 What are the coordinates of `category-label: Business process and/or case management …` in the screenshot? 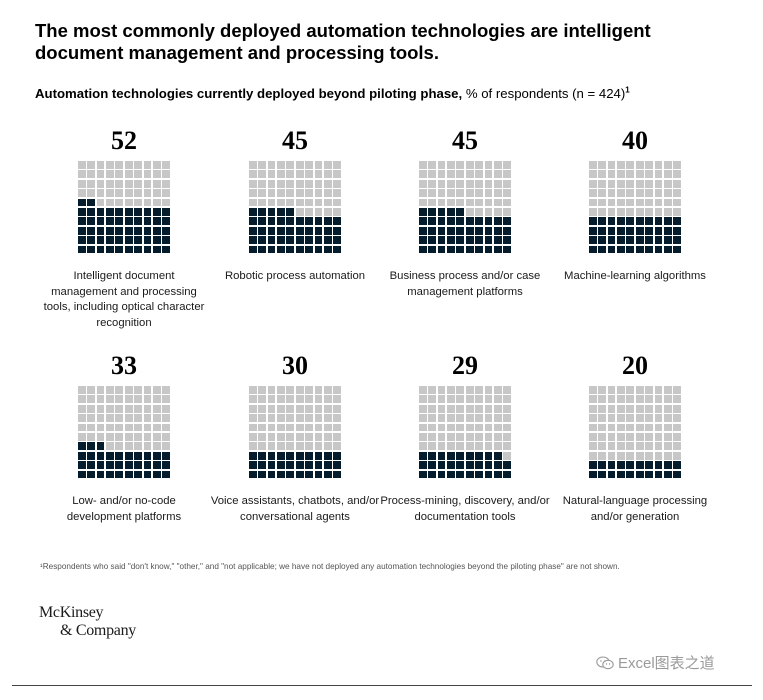 It's located at (465, 284).